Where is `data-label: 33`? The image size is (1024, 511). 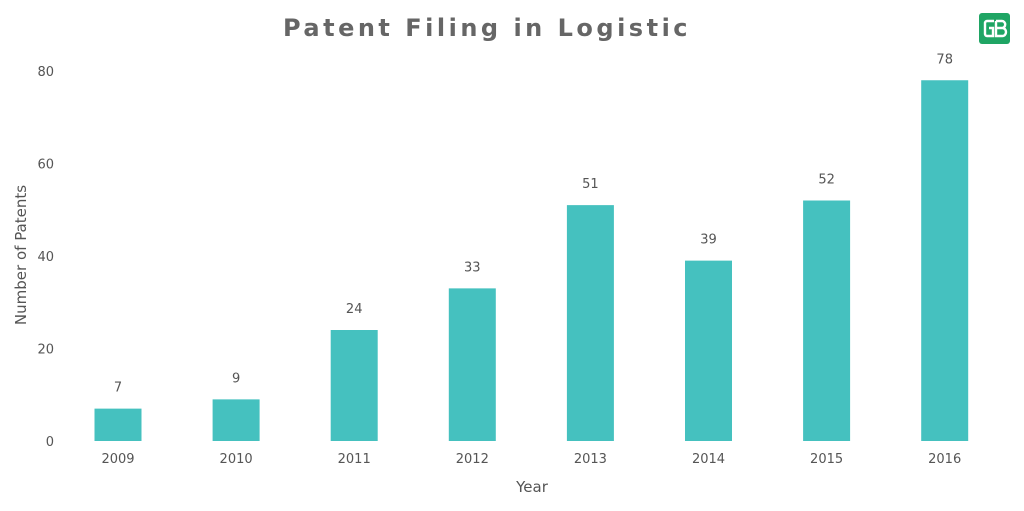
data-label: 33 is located at coordinates (472, 267).